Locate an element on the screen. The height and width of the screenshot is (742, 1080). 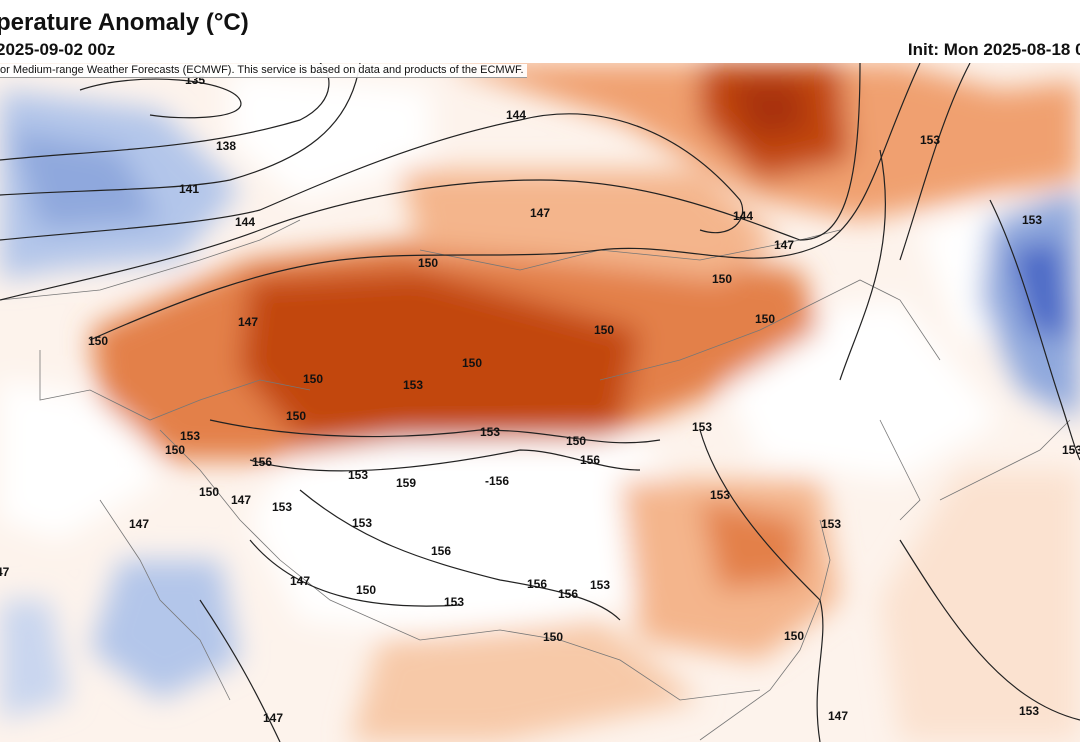
contour-label: -156 is located at coordinates (497, 481).